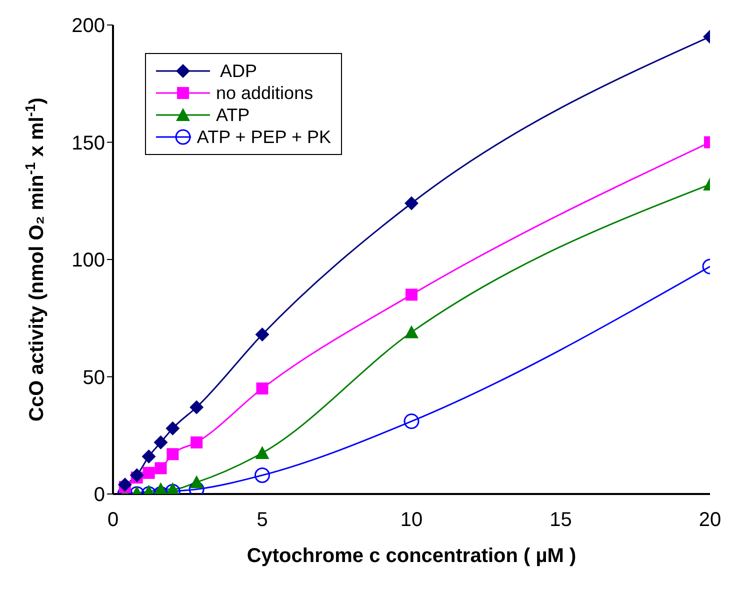 Image resolution: width=733 pixels, height=592 pixels. I want to click on legend-label: ATP, so click(233, 115).